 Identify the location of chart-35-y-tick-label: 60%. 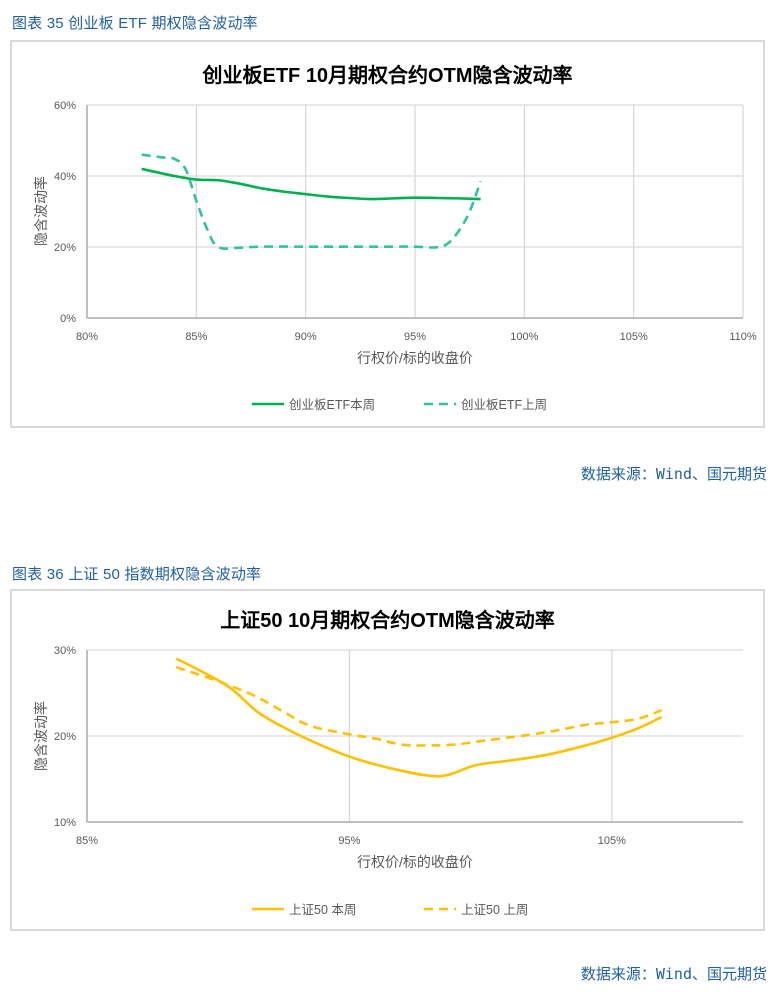
(65, 106).